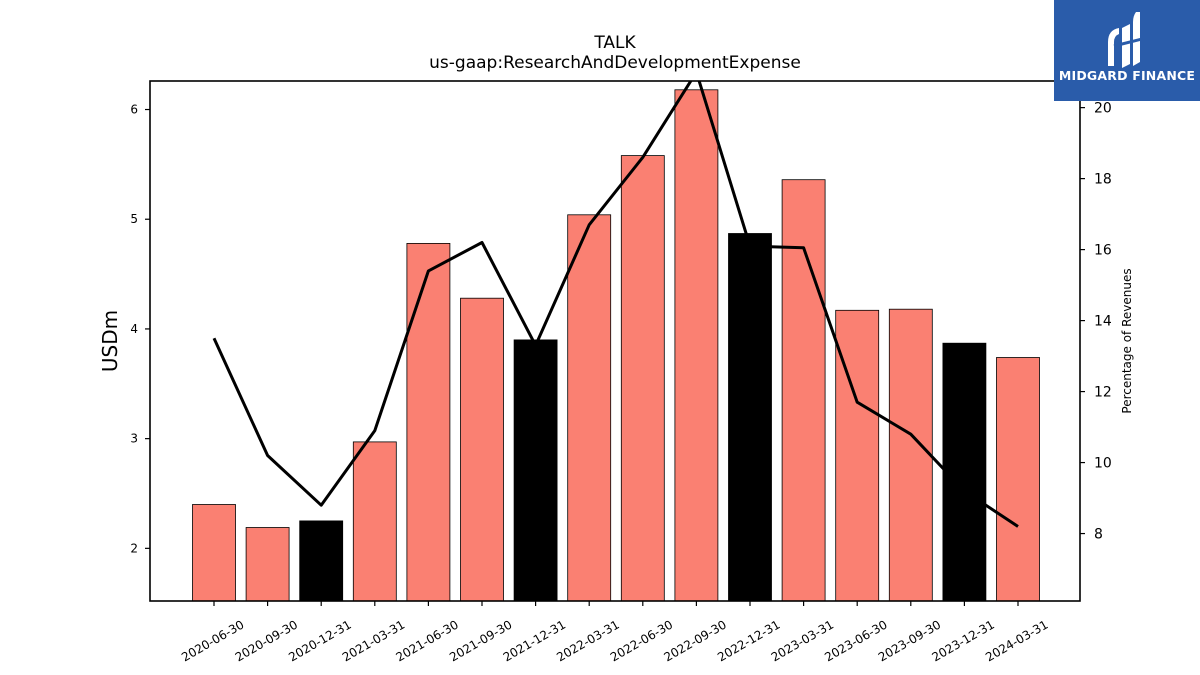  Describe the element at coordinates (110, 341) in the screenshot. I see `y-axis-label: USDm` at that location.